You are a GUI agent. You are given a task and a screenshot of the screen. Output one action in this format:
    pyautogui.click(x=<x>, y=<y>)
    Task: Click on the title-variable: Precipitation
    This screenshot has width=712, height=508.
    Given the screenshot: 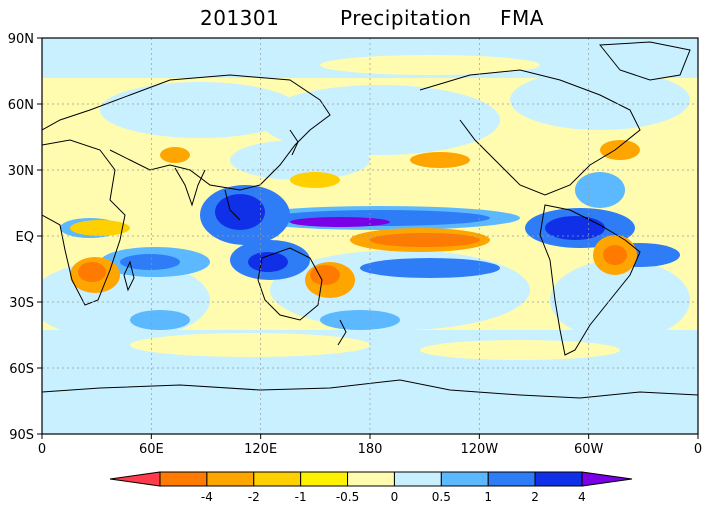 What is the action you would take?
    pyautogui.click(x=406, y=18)
    